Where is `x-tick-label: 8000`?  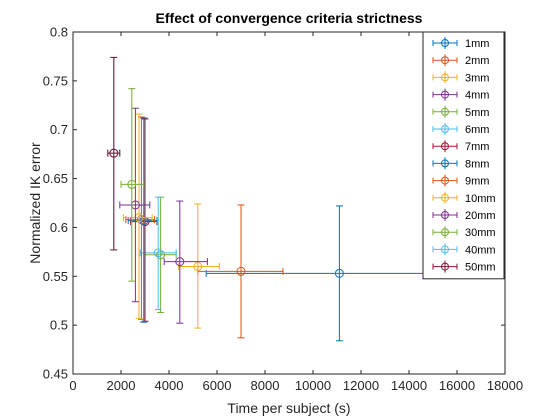 x-tick-label: 8000 is located at coordinates (265, 385).